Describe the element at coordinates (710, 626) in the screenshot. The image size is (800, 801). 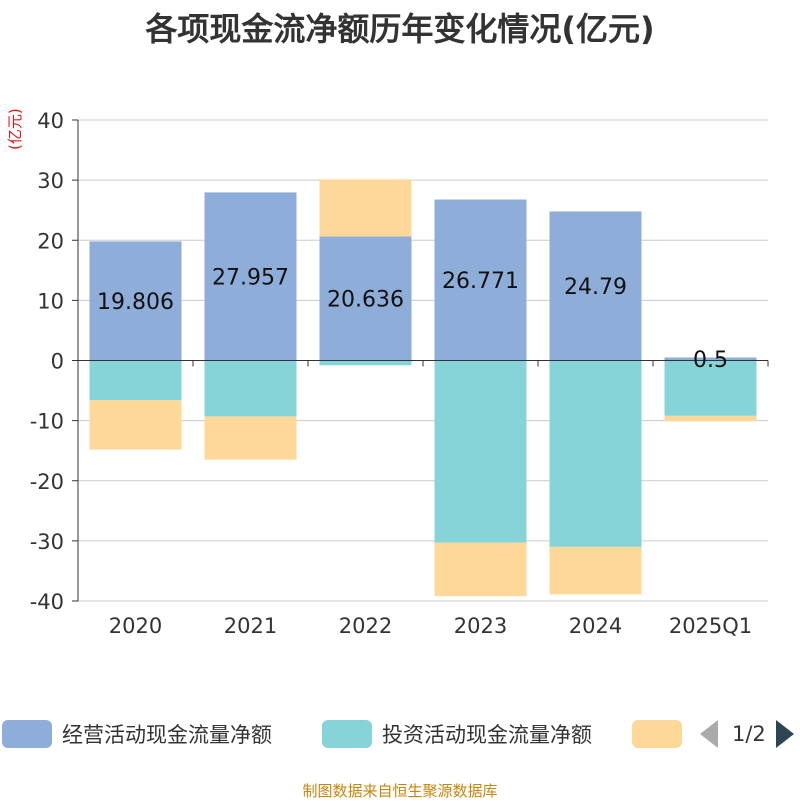
I see `x-tick-label: 2025Q1` at that location.